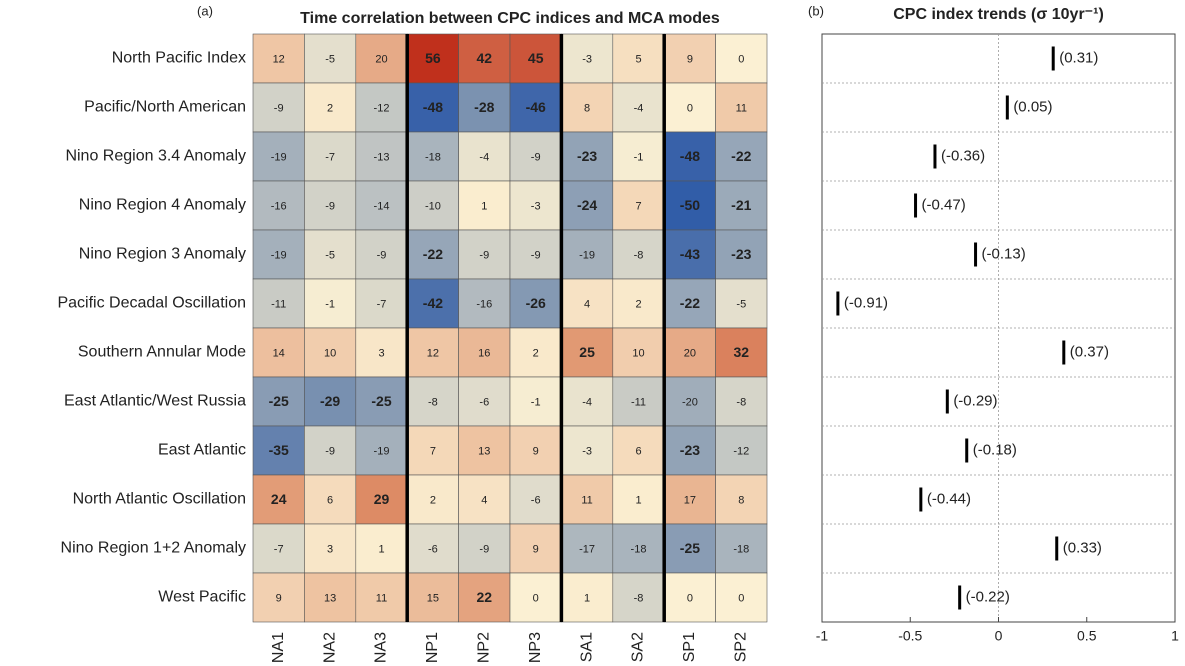 This screenshot has height=666, width=1185. Describe the element at coordinates (741, 500) in the screenshot. I see `cell-label: 8` at that location.